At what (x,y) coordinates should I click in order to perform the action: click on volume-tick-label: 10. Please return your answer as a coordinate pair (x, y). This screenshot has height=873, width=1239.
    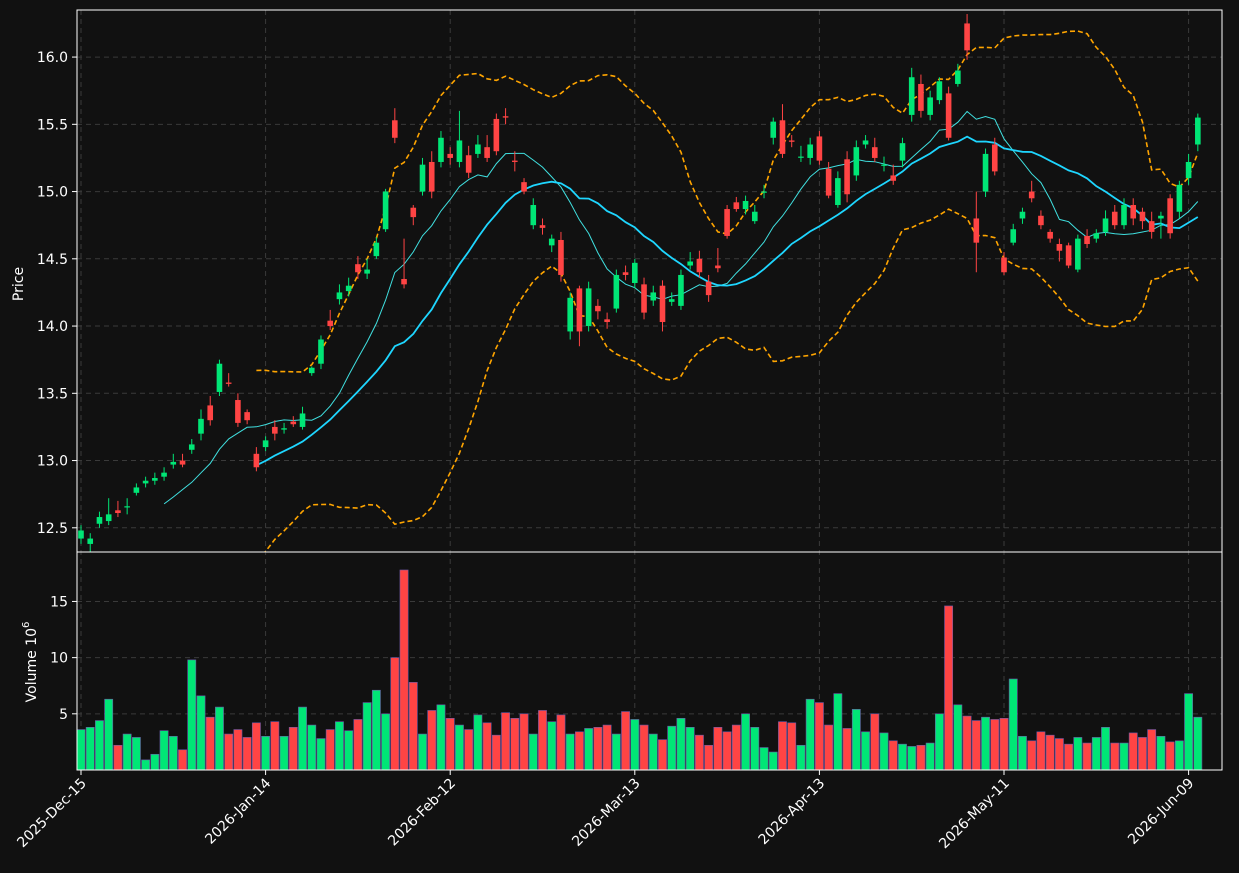
    Looking at the image, I should click on (59, 659).